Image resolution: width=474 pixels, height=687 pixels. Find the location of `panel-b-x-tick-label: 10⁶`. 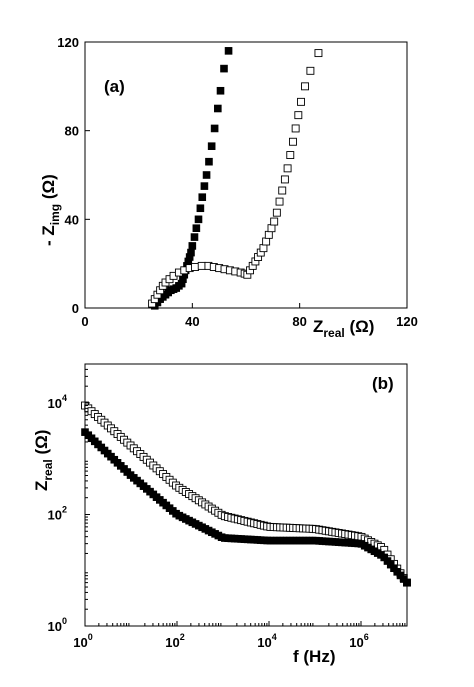

panel-b-x-tick-label: 10⁶ is located at coordinates (358, 641).